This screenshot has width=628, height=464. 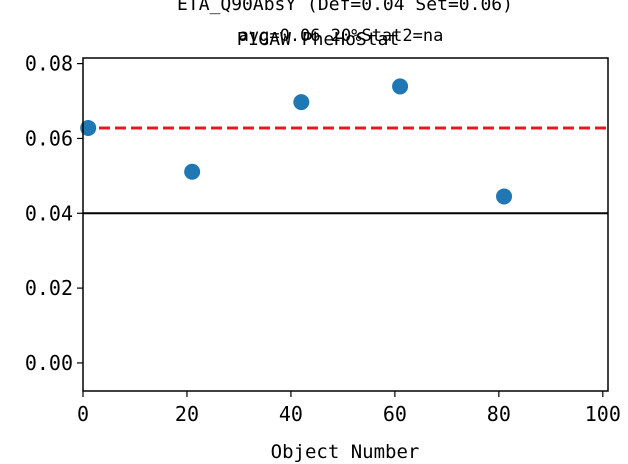 What do you see at coordinates (603, 414) in the screenshot?
I see `x-tick-label: 100` at bounding box center [603, 414].